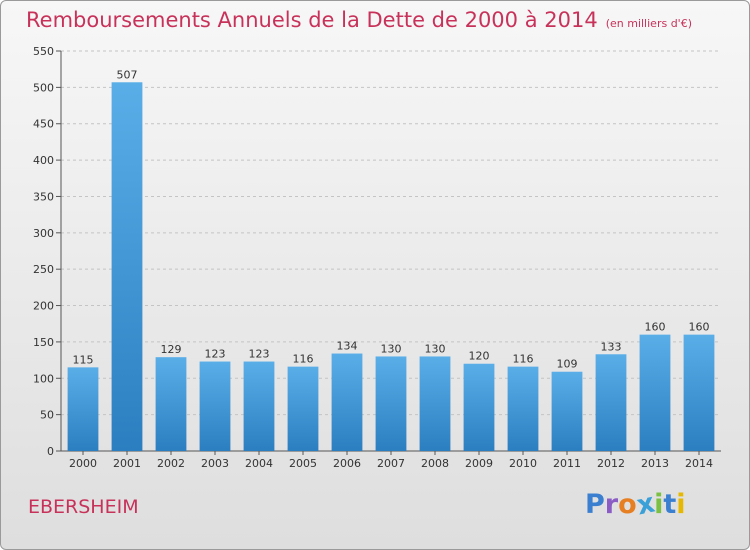  Describe the element at coordinates (83, 359) in the screenshot. I see `bar-value-label: 115` at that location.